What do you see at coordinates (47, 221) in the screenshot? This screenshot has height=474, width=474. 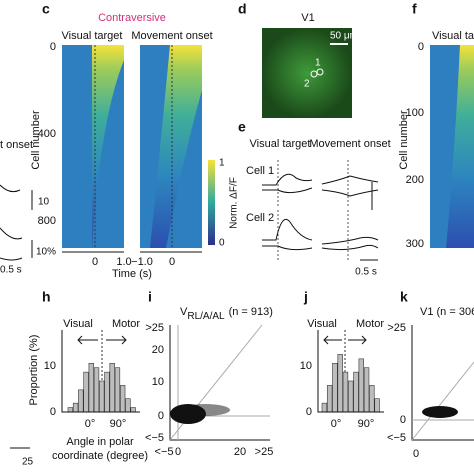 I see `y-tick-label: 800` at bounding box center [47, 221].